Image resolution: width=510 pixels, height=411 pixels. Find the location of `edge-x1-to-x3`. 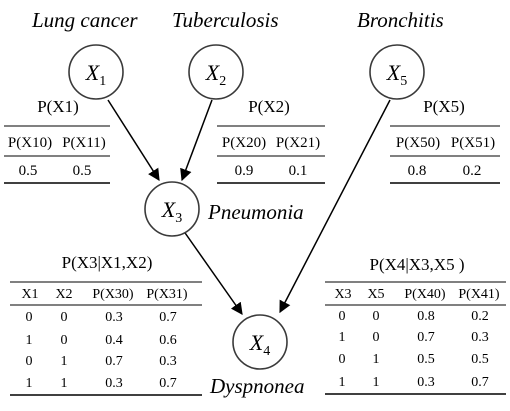

edge-x1-to-x3 is located at coordinates (133, 140).